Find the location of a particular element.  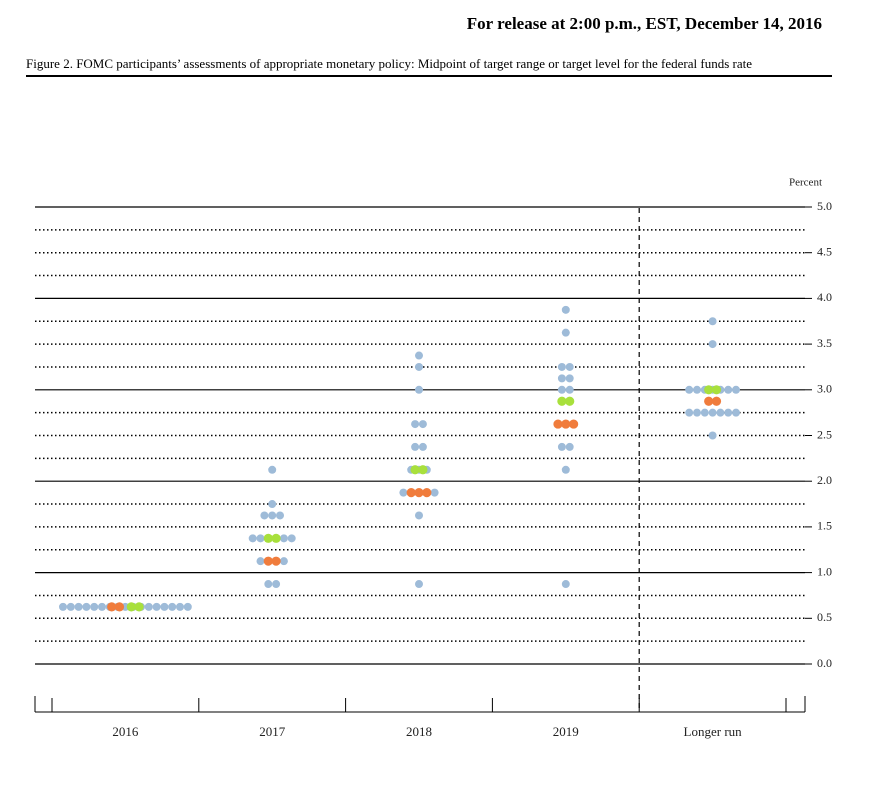

y-tick-label: 1.0 is located at coordinates (824, 571).